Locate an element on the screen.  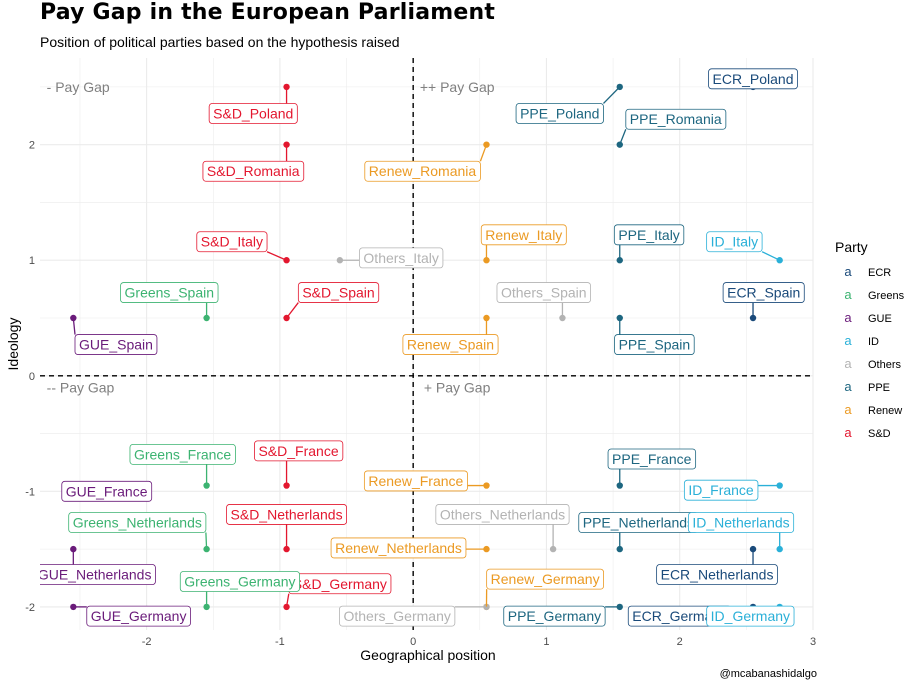
legend-label: ECR is located at coordinates (879, 273).